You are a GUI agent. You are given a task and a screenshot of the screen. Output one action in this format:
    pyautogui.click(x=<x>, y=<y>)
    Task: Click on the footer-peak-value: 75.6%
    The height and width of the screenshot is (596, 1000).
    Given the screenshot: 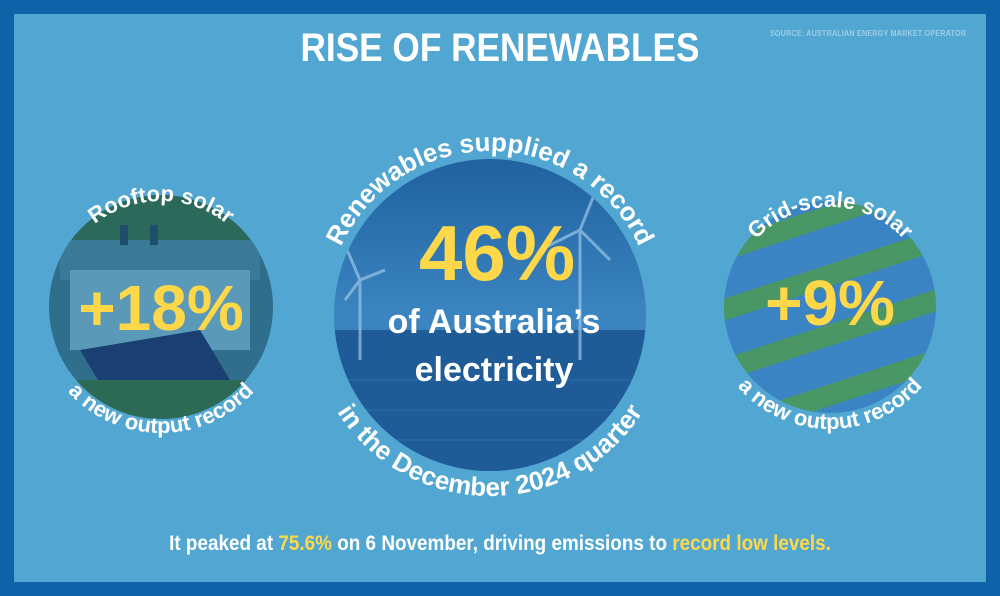 What is the action you would take?
    pyautogui.click(x=305, y=543)
    